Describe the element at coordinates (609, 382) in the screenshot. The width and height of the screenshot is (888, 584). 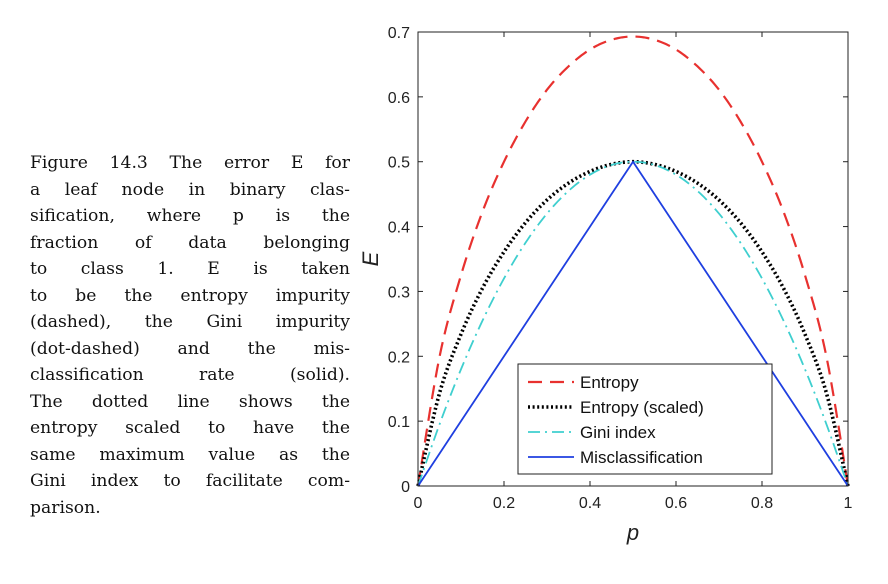
I see `legend-label: Entropy` at that location.